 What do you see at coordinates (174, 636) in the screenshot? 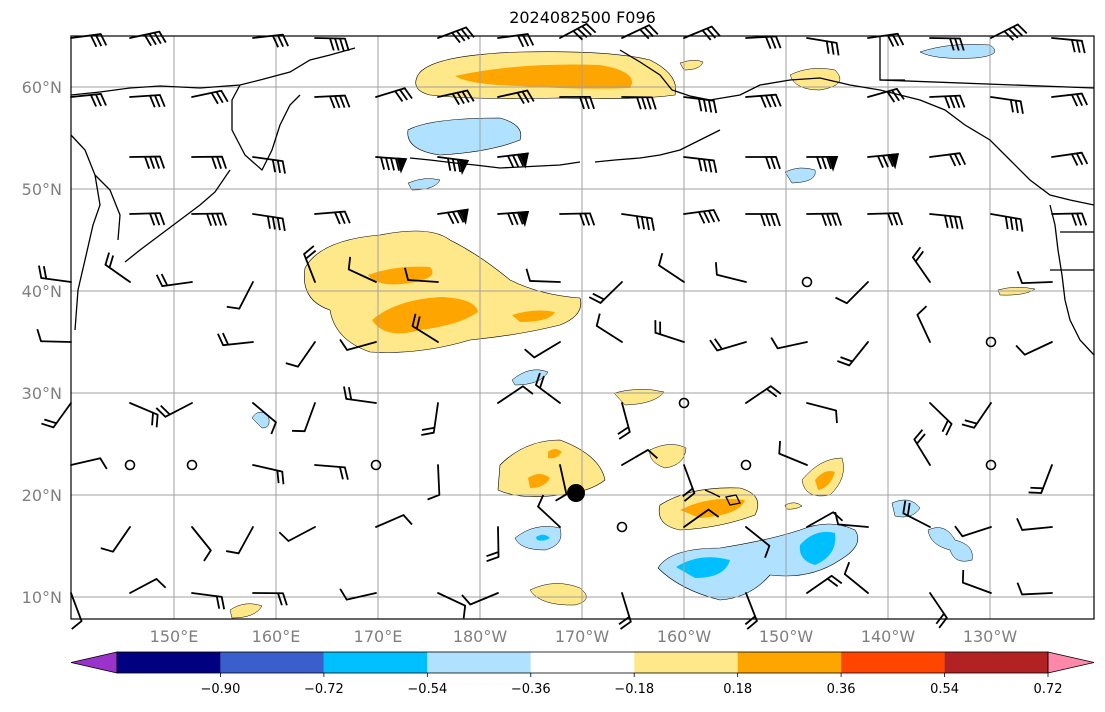
I see `longitude-label: 150°E` at bounding box center [174, 636].